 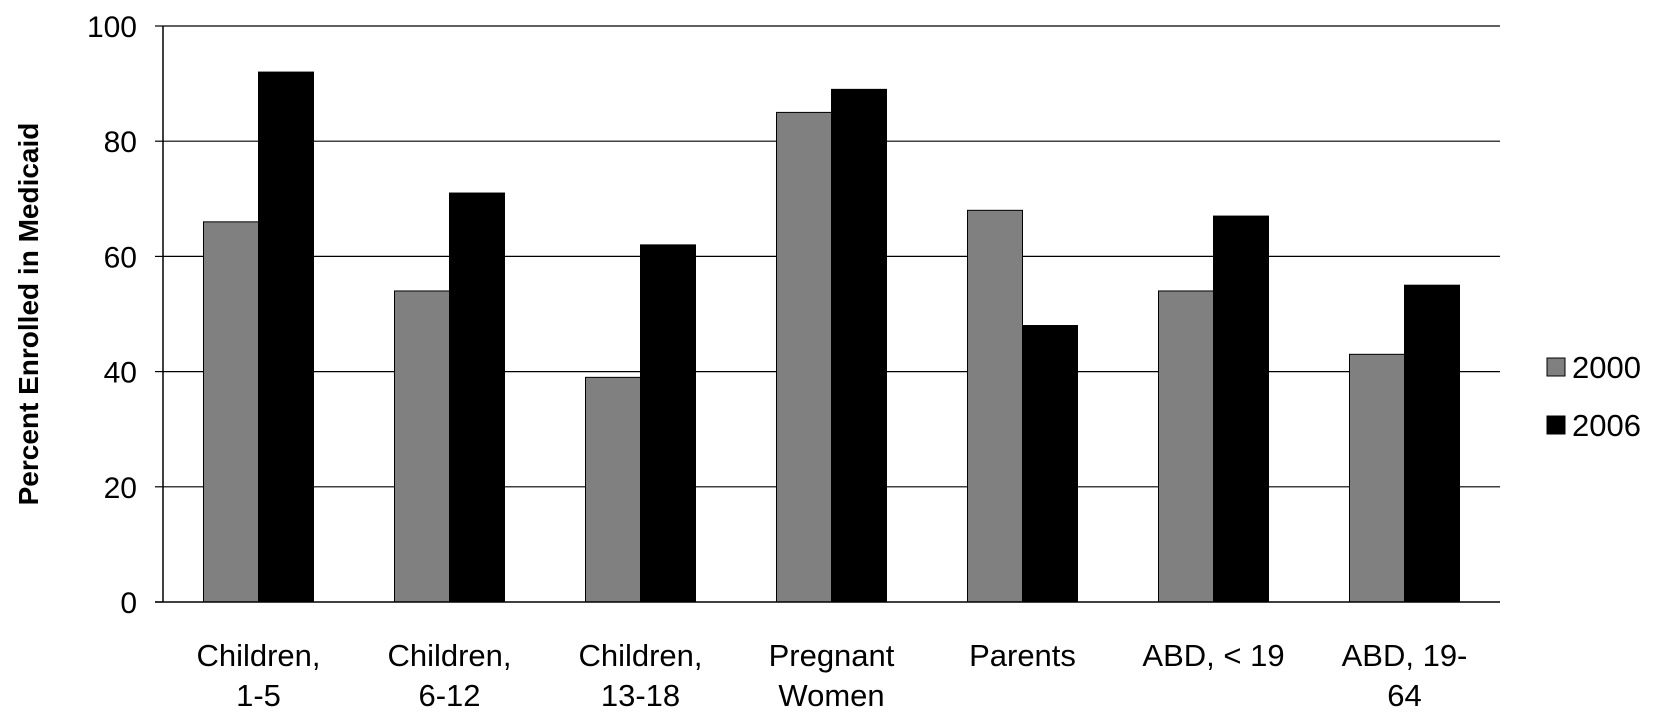 I want to click on y-tick-label: 20, so click(x=120, y=488).